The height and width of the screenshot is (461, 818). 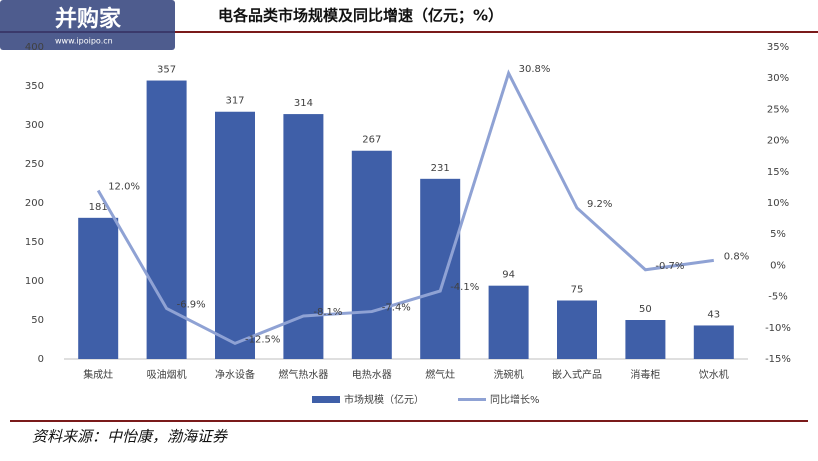 I want to click on legend-label: 同比增长%, so click(x=515, y=399).